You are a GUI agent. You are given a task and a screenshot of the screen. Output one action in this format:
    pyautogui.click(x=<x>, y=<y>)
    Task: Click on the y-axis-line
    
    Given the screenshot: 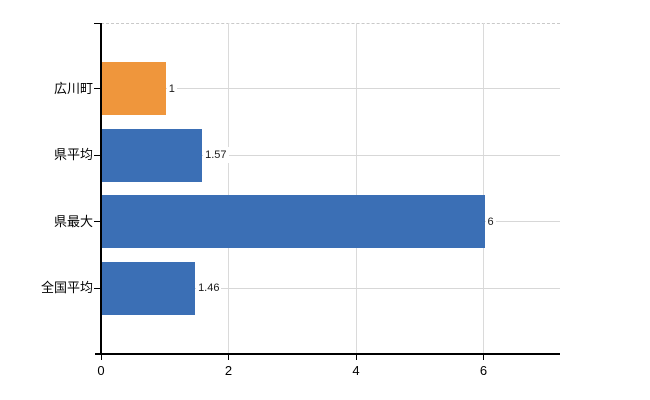 What is the action you would take?
    pyautogui.click(x=101, y=189)
    